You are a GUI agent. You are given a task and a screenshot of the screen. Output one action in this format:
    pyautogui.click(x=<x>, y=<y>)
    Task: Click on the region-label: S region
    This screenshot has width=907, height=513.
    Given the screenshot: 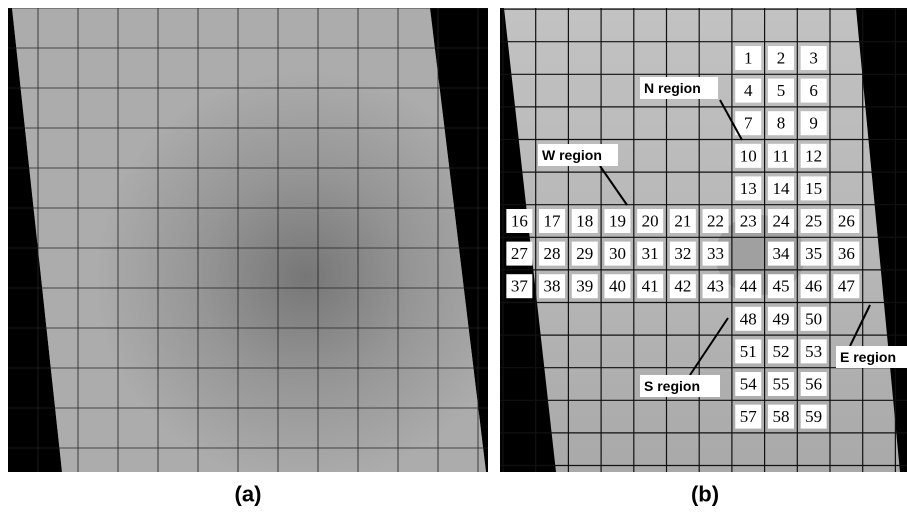 What is the action you would take?
    pyautogui.click(x=672, y=386)
    